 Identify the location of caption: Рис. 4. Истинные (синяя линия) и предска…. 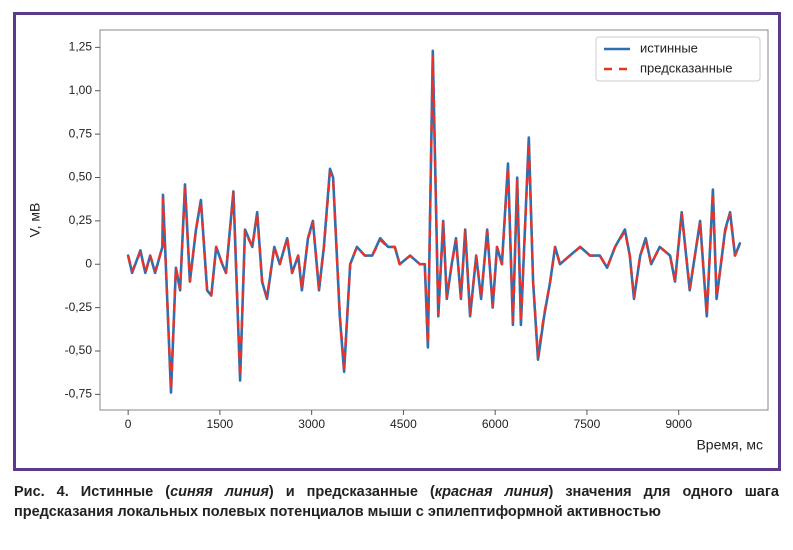
(396, 502).